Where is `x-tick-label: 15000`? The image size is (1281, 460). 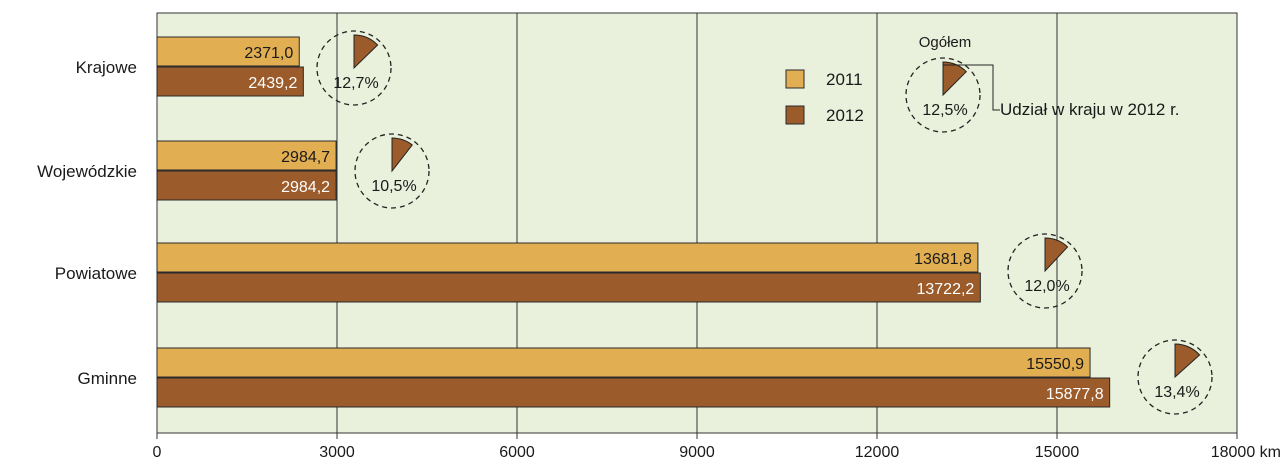
x-tick-label: 15000 is located at coordinates (1057, 452).